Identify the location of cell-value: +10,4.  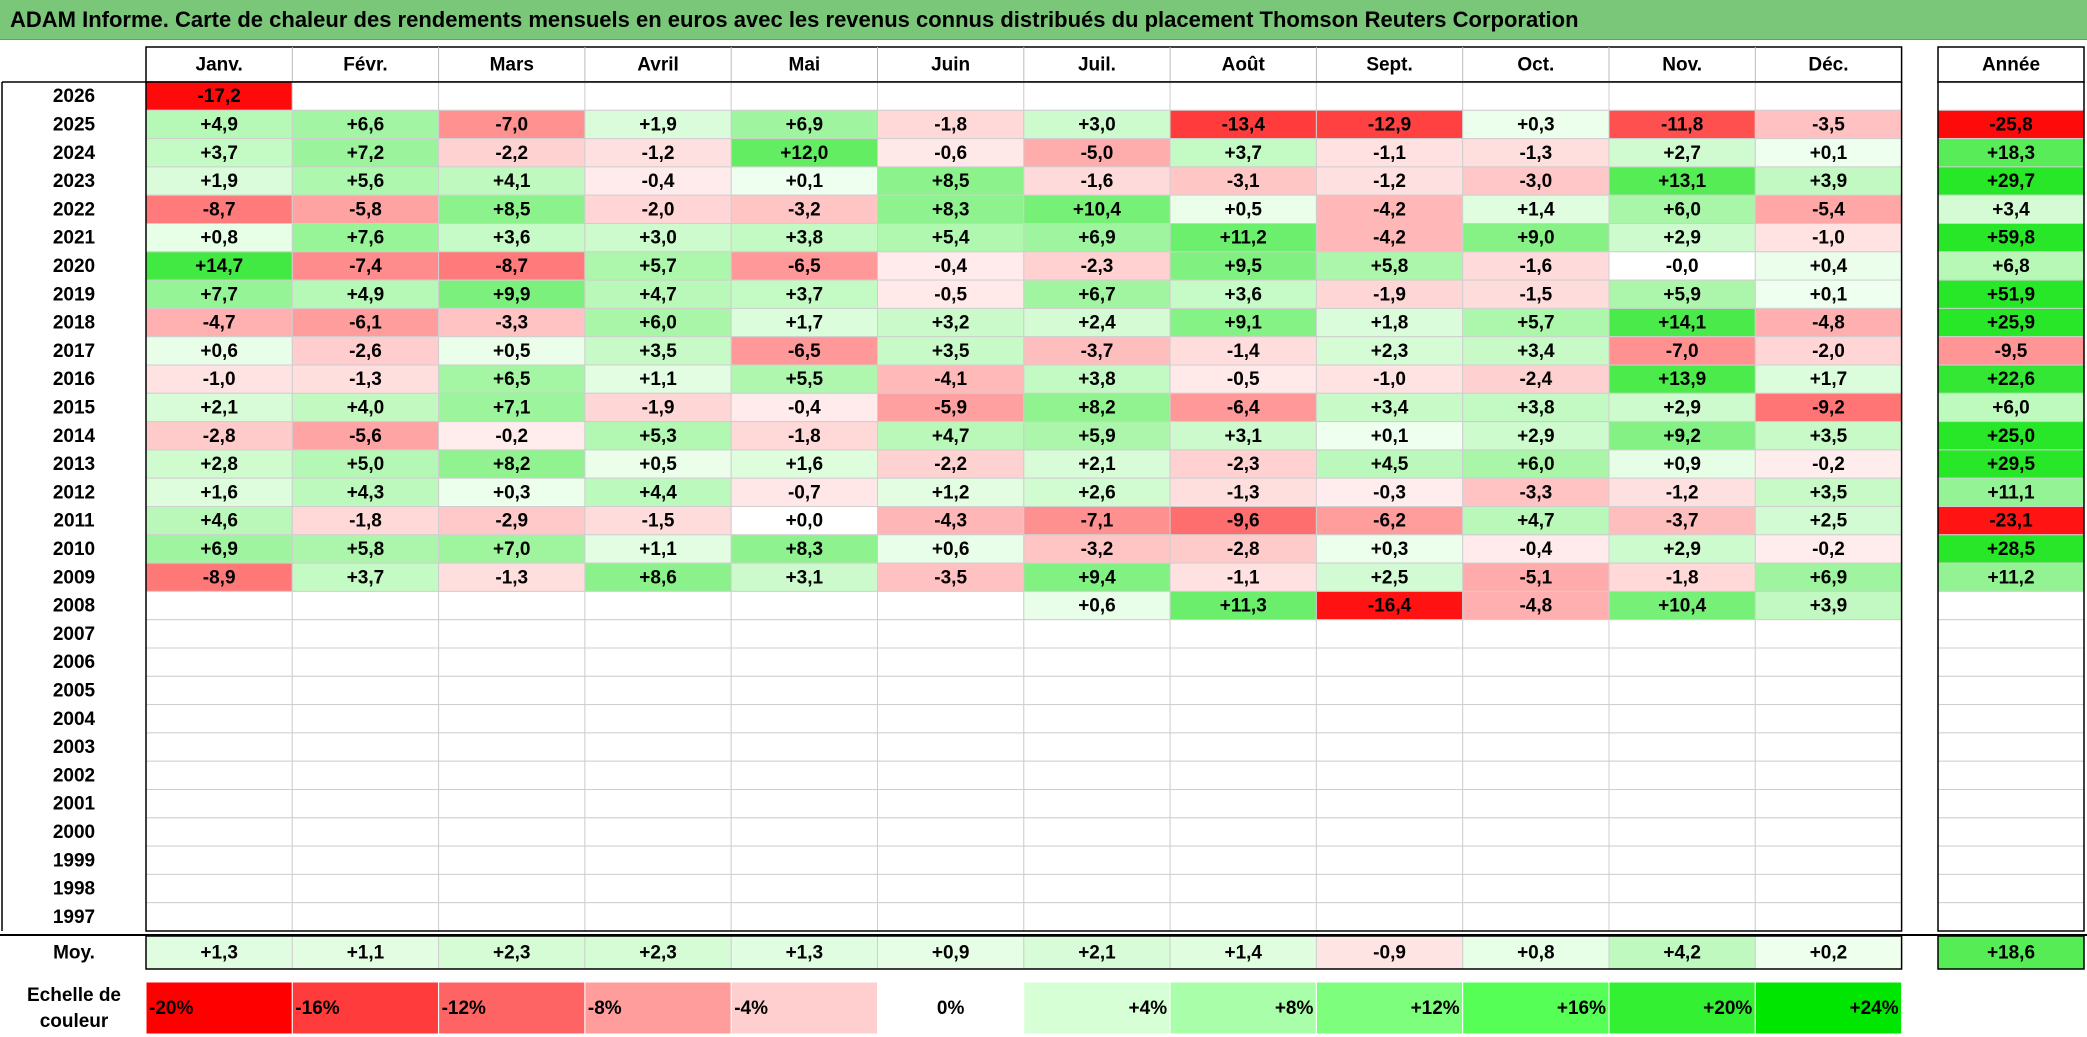
(1682, 606).